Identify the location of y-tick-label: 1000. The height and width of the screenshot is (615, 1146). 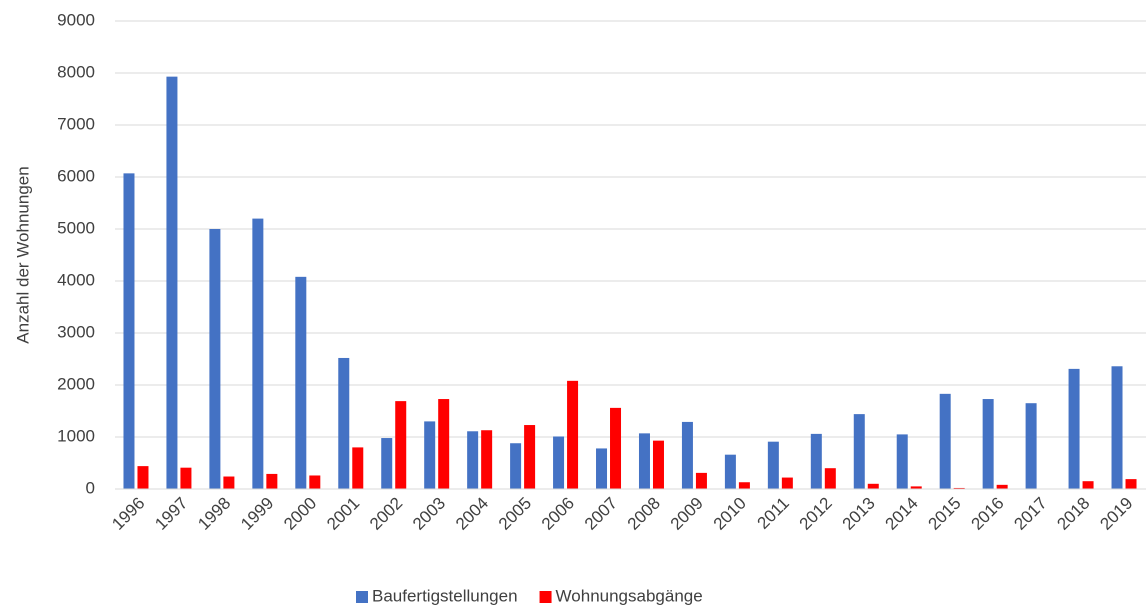
(76, 435).